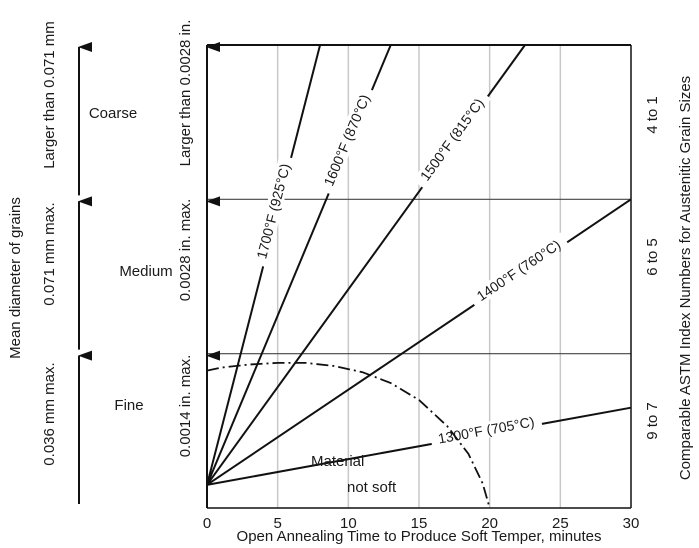 Image resolution: width=699 pixels, height=548 pixels. I want to click on series-label-5: 1700°F (925°C), so click(273, 211).